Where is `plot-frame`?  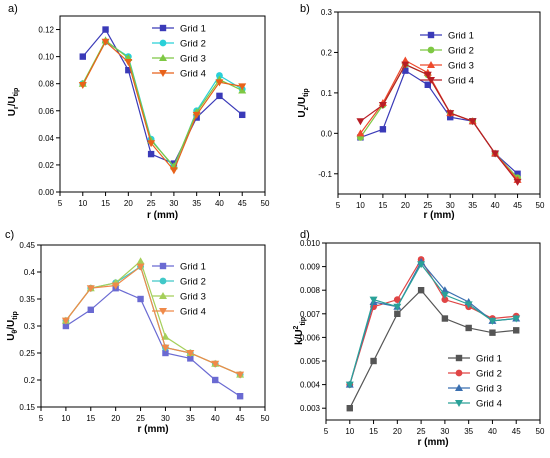 plot-frame is located at coordinates (162, 104).